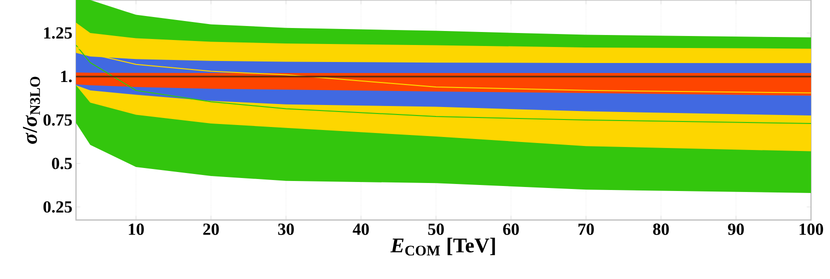 The image size is (830, 279). What do you see at coordinates (442, 247) in the screenshot?
I see `x-axis-title: E$_{COM}$ [TeV]` at bounding box center [442, 247].